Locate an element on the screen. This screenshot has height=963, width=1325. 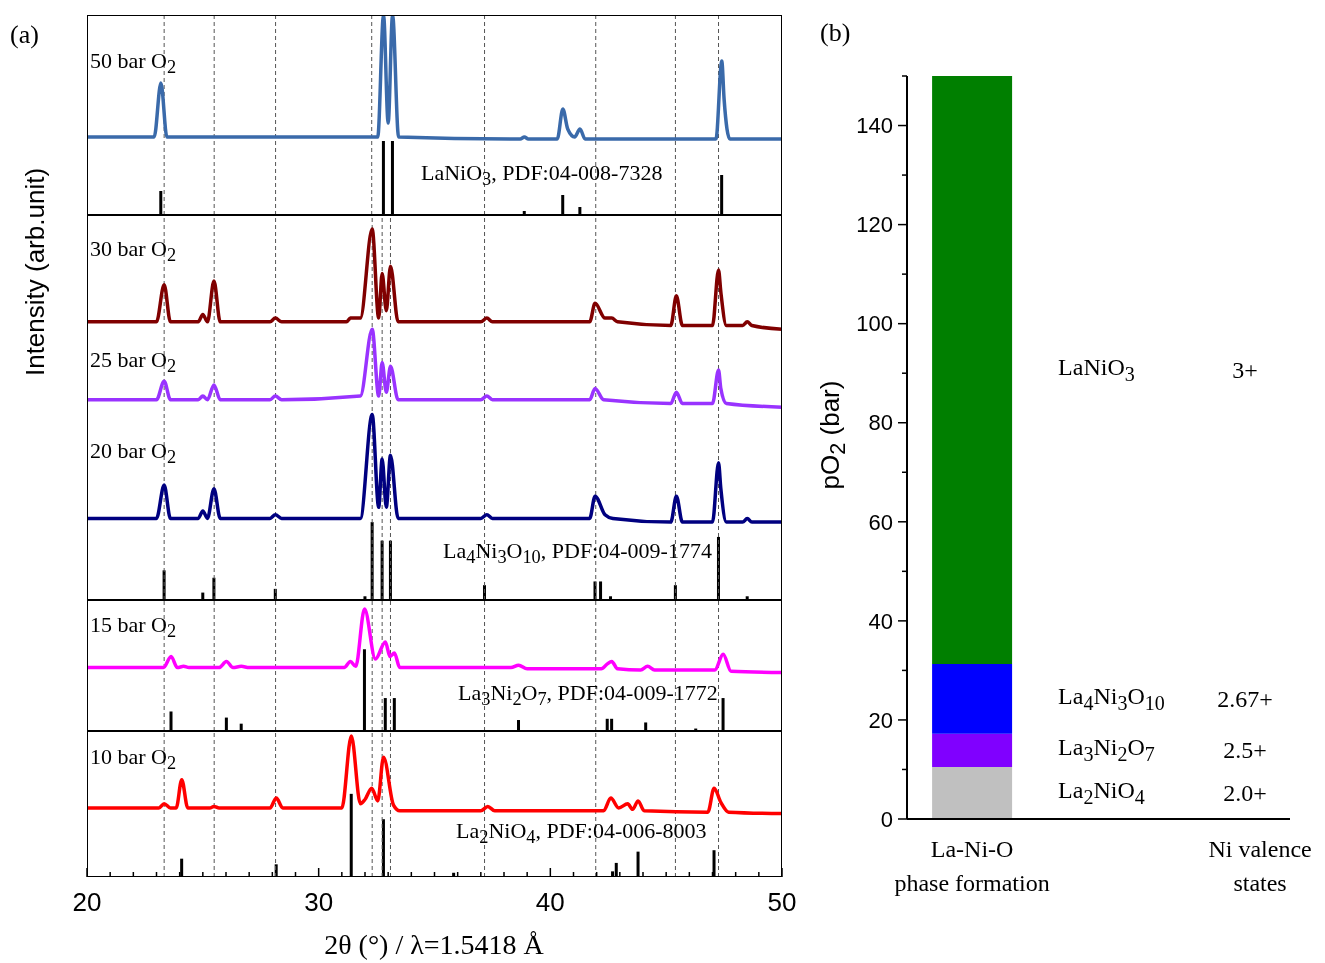
y-tick-label: 60 is located at coordinates (880, 522).